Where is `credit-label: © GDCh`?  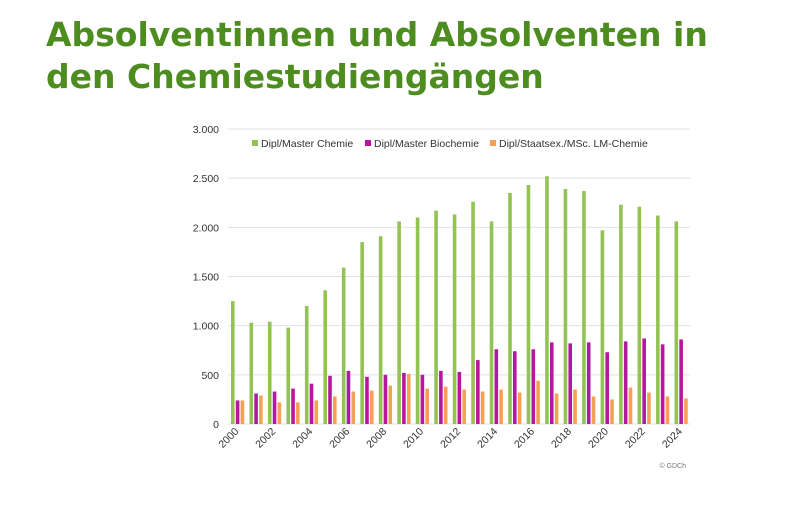
credit-label: © GDCh is located at coordinates (672, 466).